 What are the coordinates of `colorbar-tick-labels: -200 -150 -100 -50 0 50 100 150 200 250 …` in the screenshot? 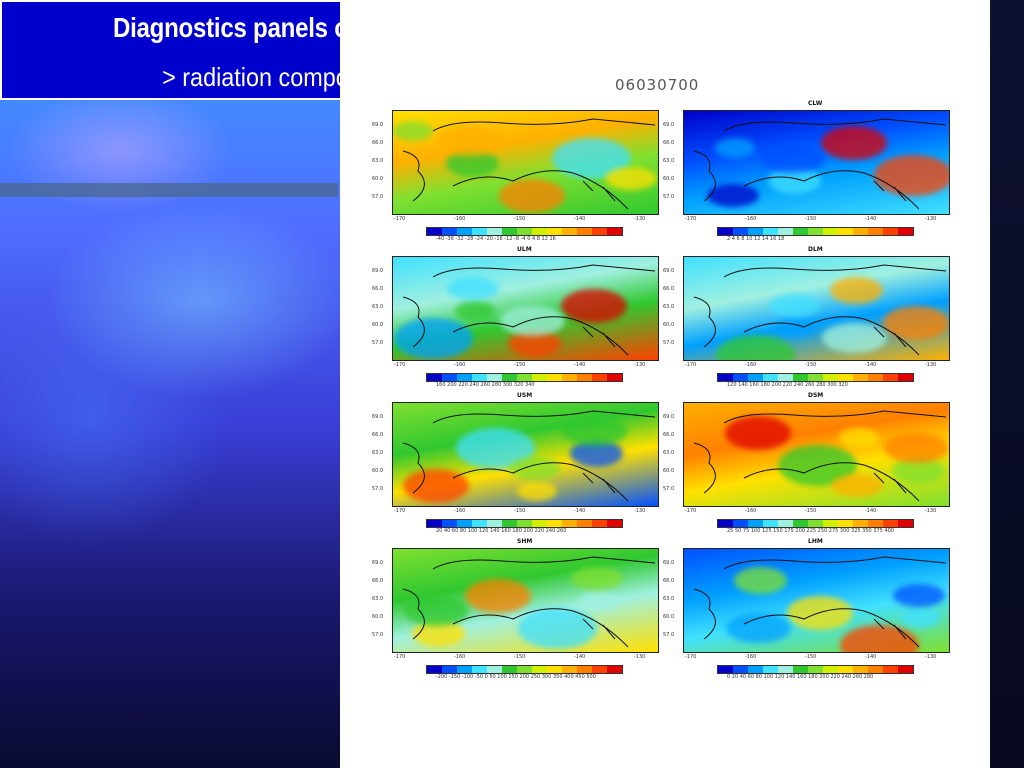 It's located at (516, 677).